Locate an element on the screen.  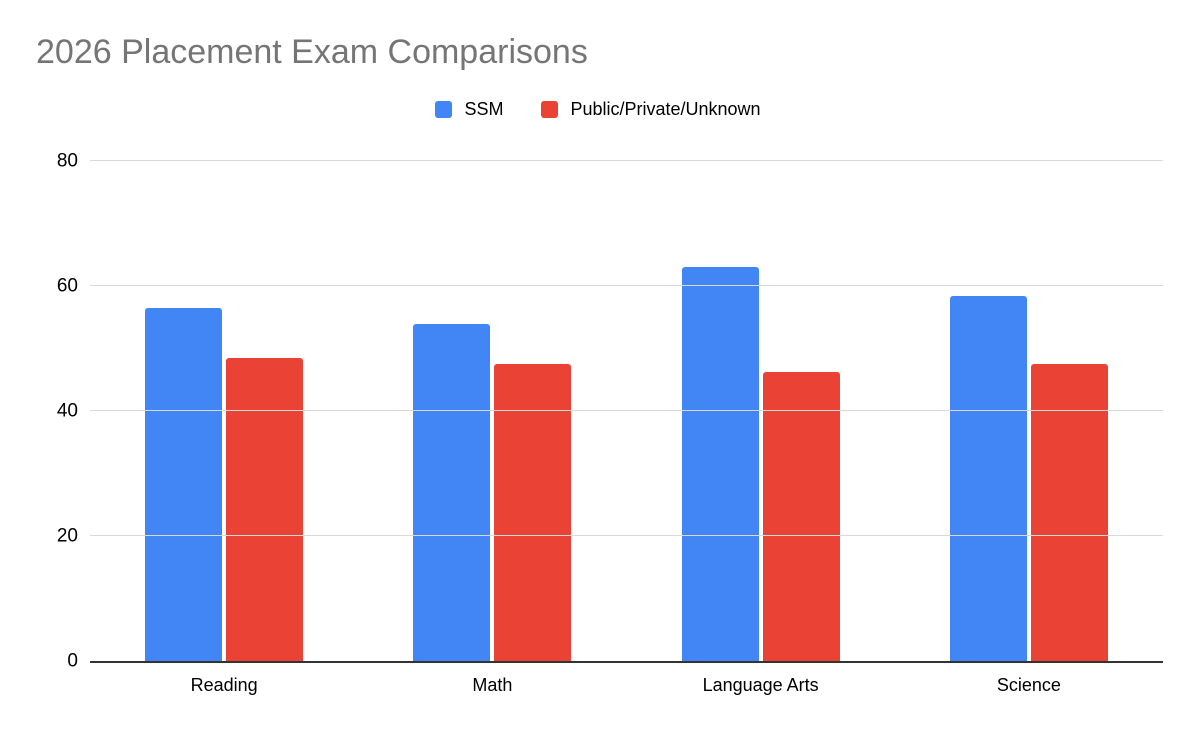
legend-swatch-public-private-unknown-icon is located at coordinates (550, 109).